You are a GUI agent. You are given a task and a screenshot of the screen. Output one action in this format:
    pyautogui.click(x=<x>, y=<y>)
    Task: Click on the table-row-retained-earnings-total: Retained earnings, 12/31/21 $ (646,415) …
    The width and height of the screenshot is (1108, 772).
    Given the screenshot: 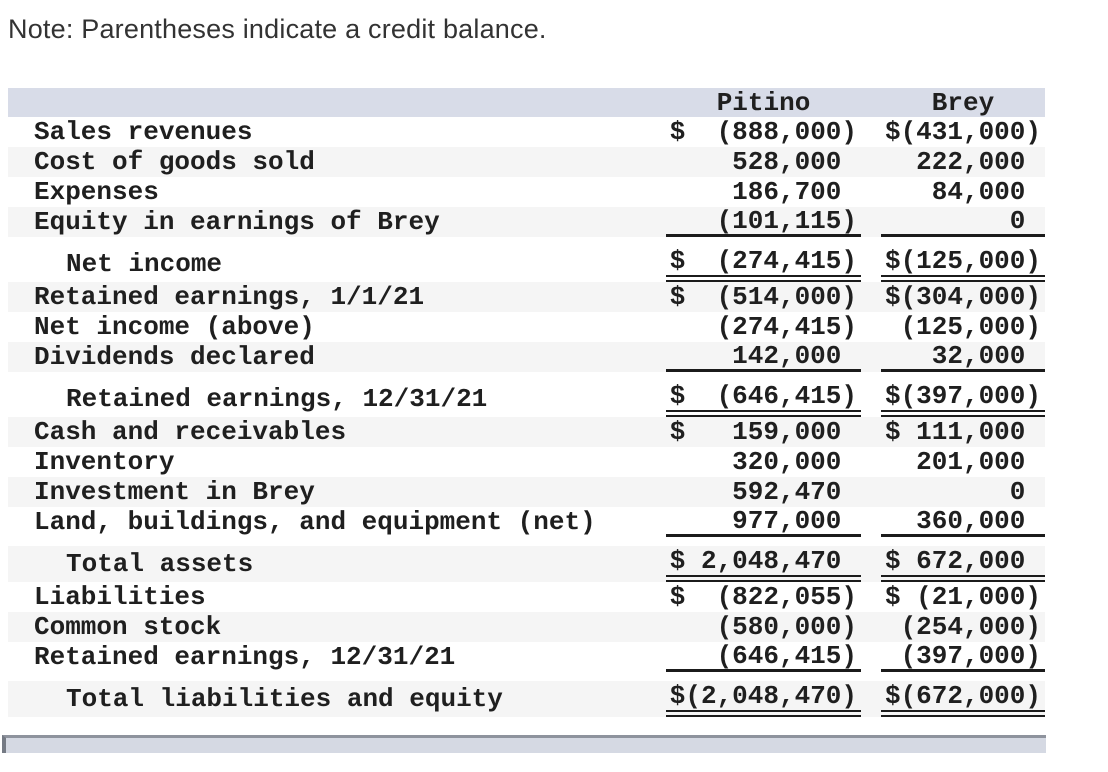 What is the action you would take?
    pyautogui.click(x=526, y=399)
    